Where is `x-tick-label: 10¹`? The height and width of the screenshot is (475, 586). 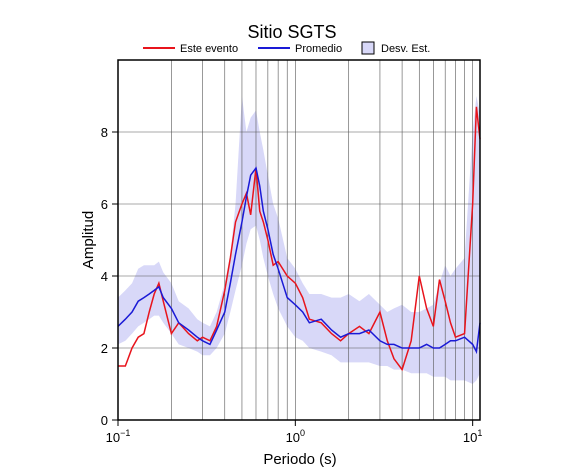 x-tick-label: 10¹ is located at coordinates (472, 436).